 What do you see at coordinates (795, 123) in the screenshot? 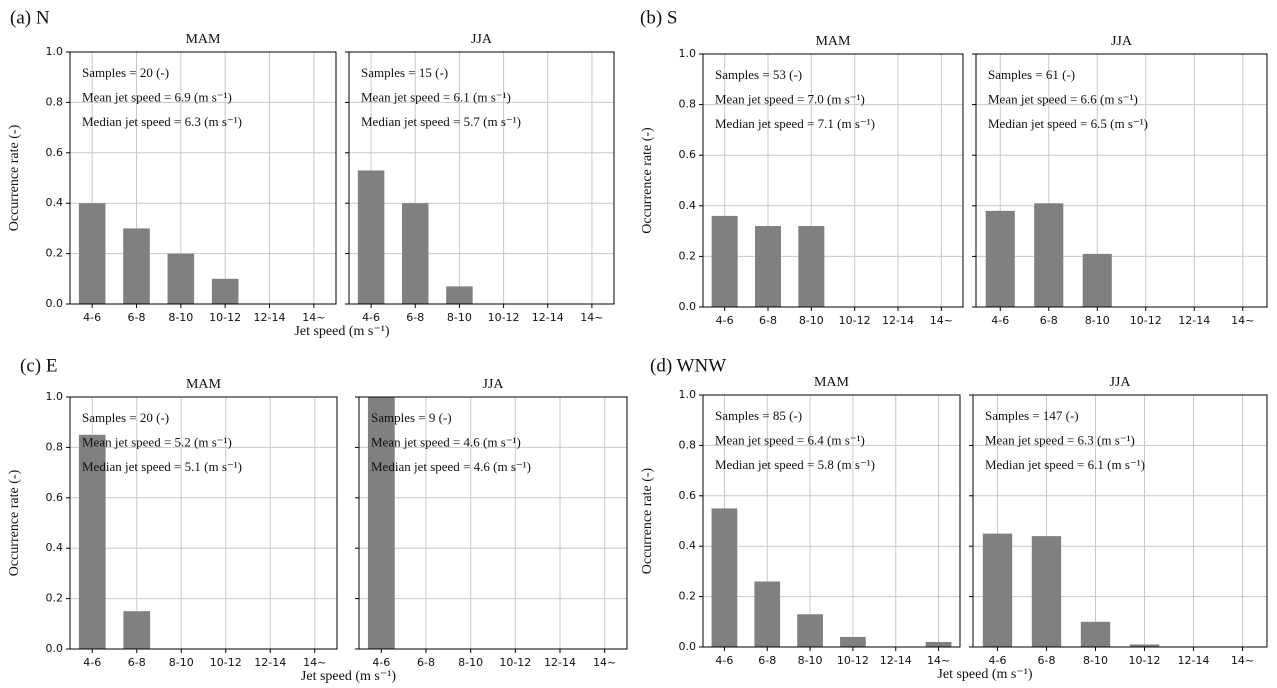
I see `annotation: Median jet speed = 7.1 (m s⁻¹)` at bounding box center [795, 123].